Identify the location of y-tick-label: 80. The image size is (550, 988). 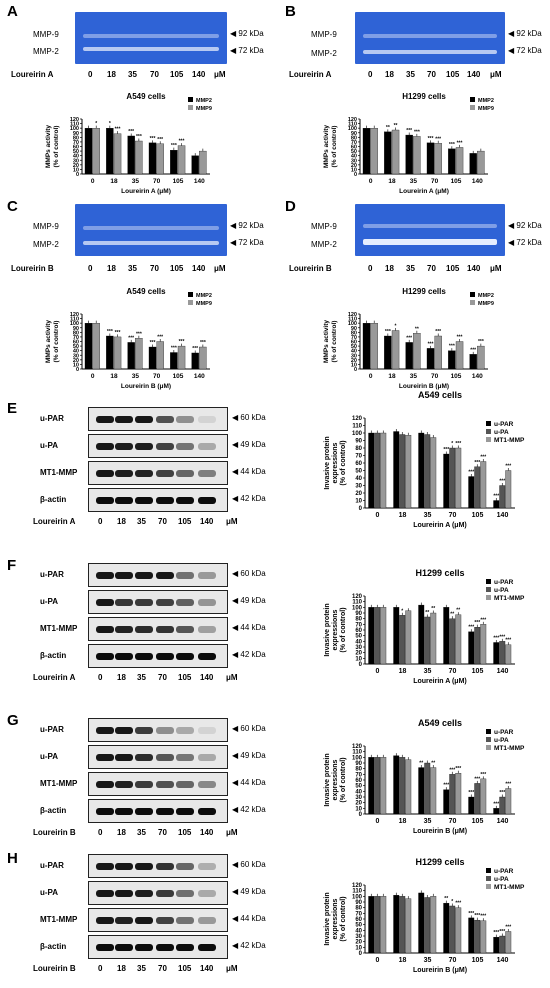
(354, 138).